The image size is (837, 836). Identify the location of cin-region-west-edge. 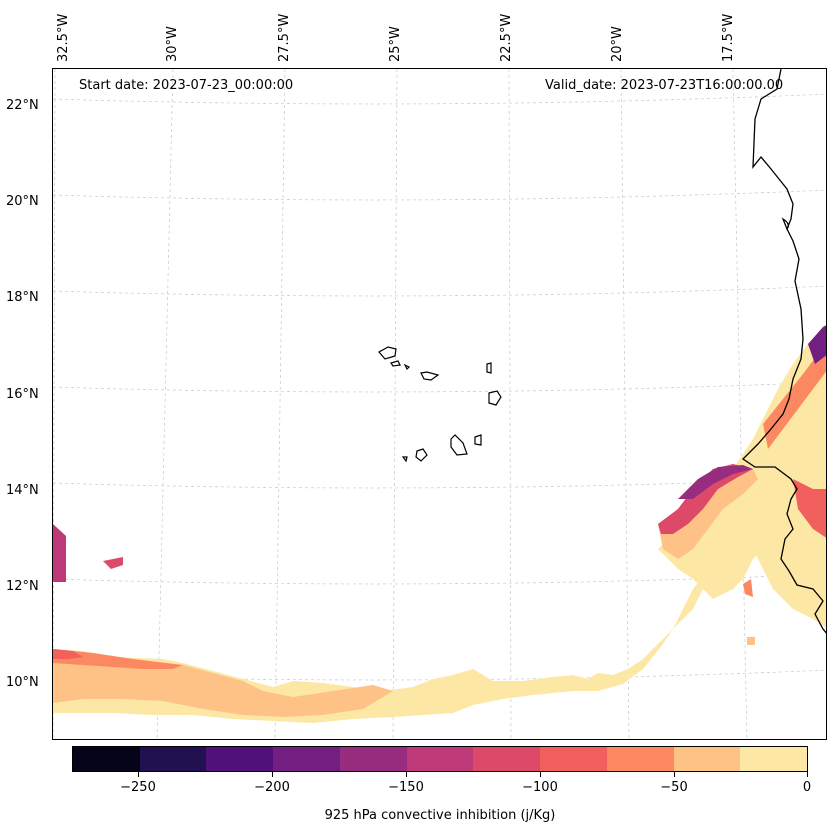
(59, 553).